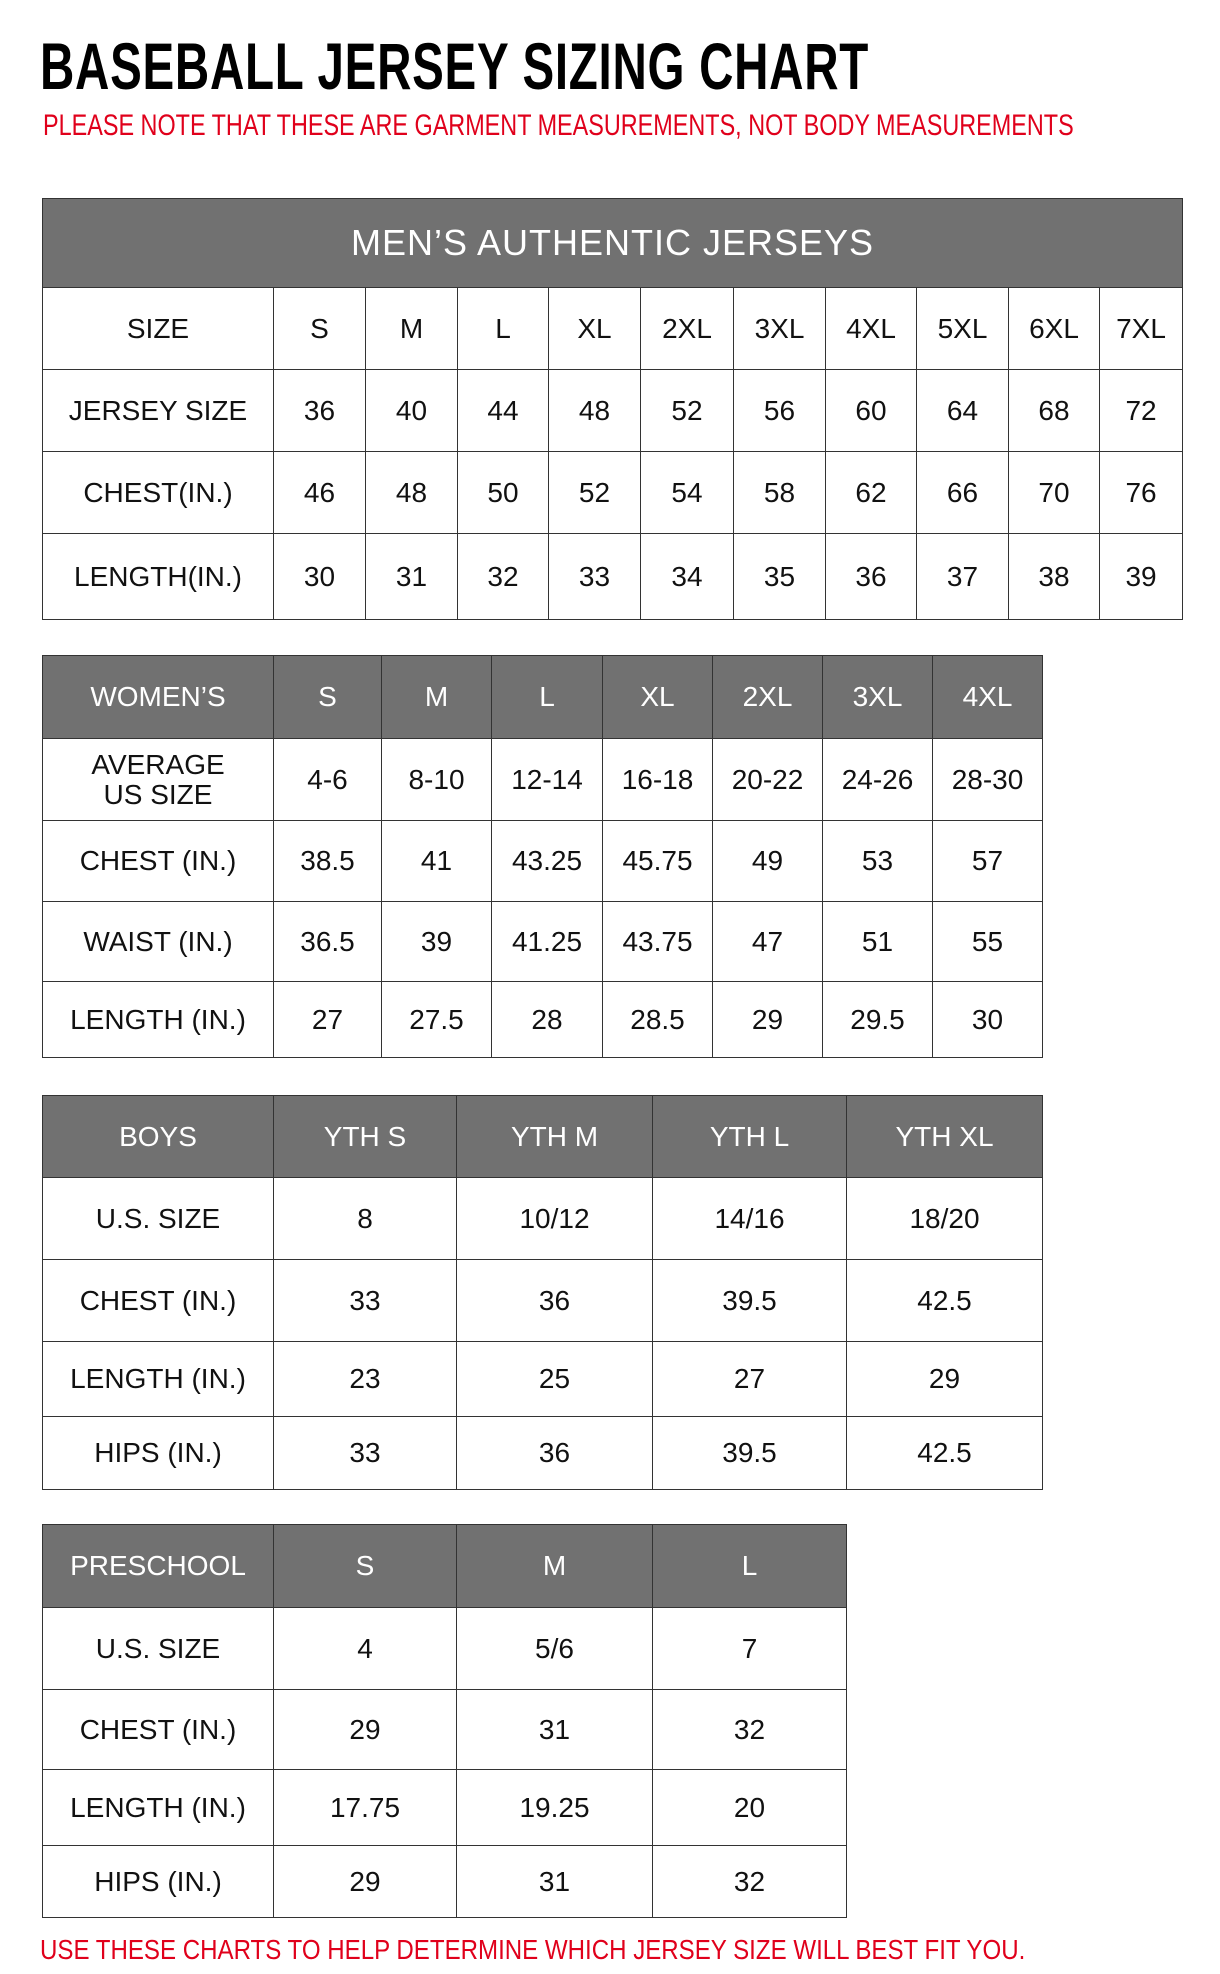 Image resolution: width=1220 pixels, height=1974 pixels. Describe the element at coordinates (547, 861) in the screenshot. I see `measurement-cell: 43.25` at that location.